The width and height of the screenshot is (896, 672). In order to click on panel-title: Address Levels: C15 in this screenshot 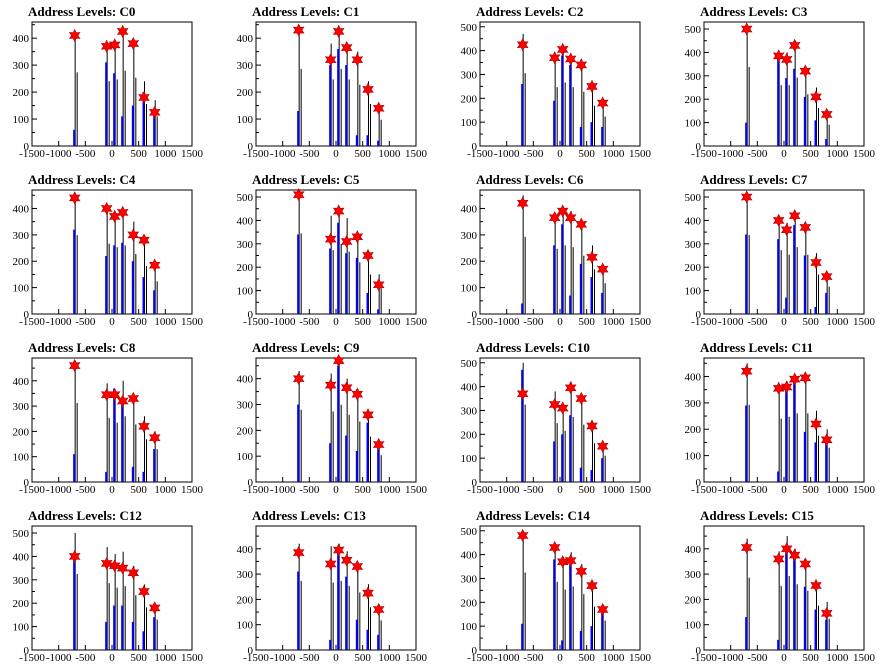, I will do `click(757, 516)`.